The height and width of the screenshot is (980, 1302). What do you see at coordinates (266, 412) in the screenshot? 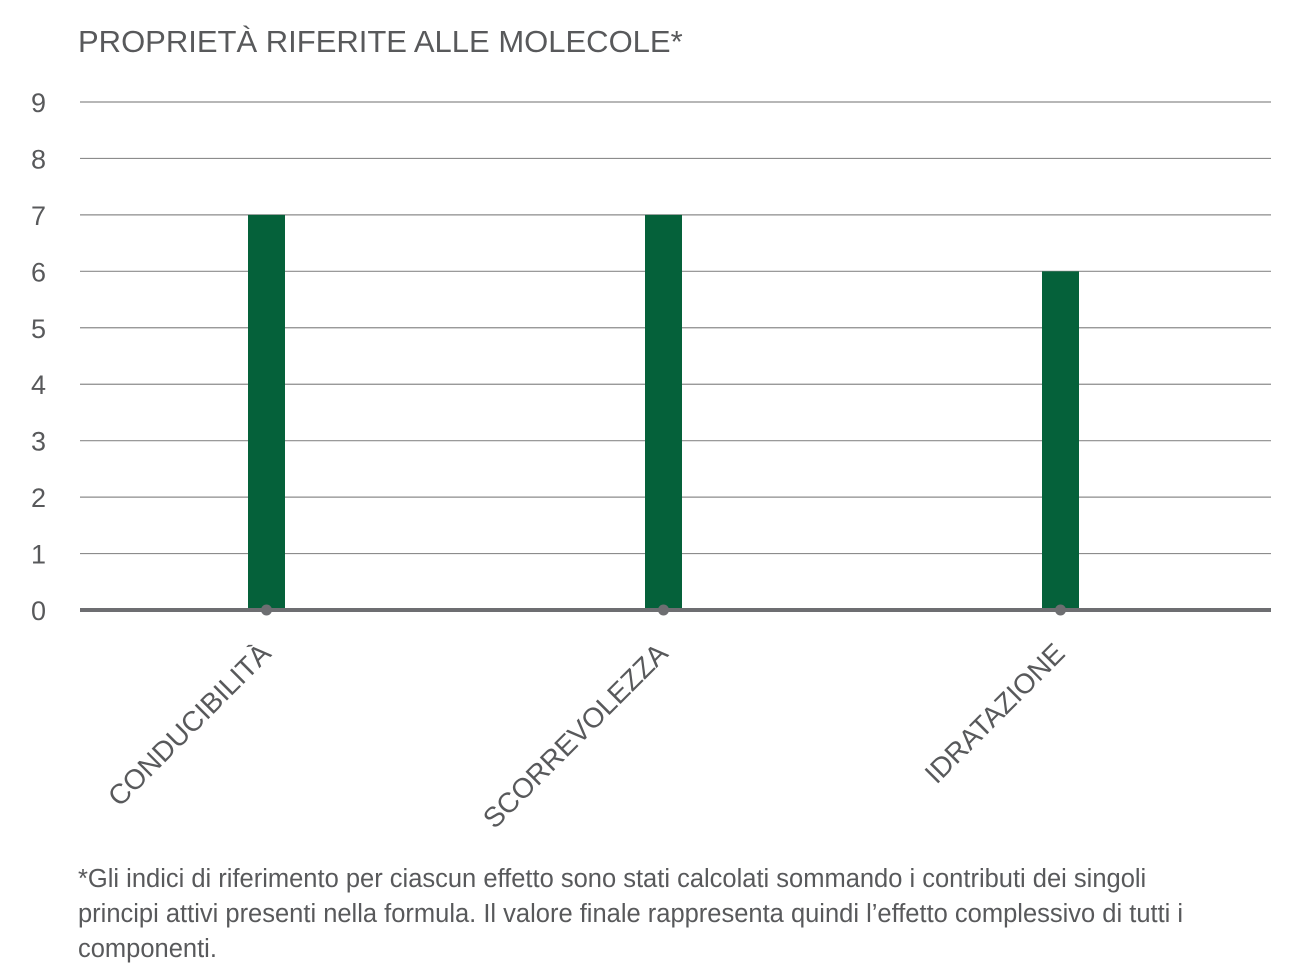
I see `bar-conducibilità` at bounding box center [266, 412].